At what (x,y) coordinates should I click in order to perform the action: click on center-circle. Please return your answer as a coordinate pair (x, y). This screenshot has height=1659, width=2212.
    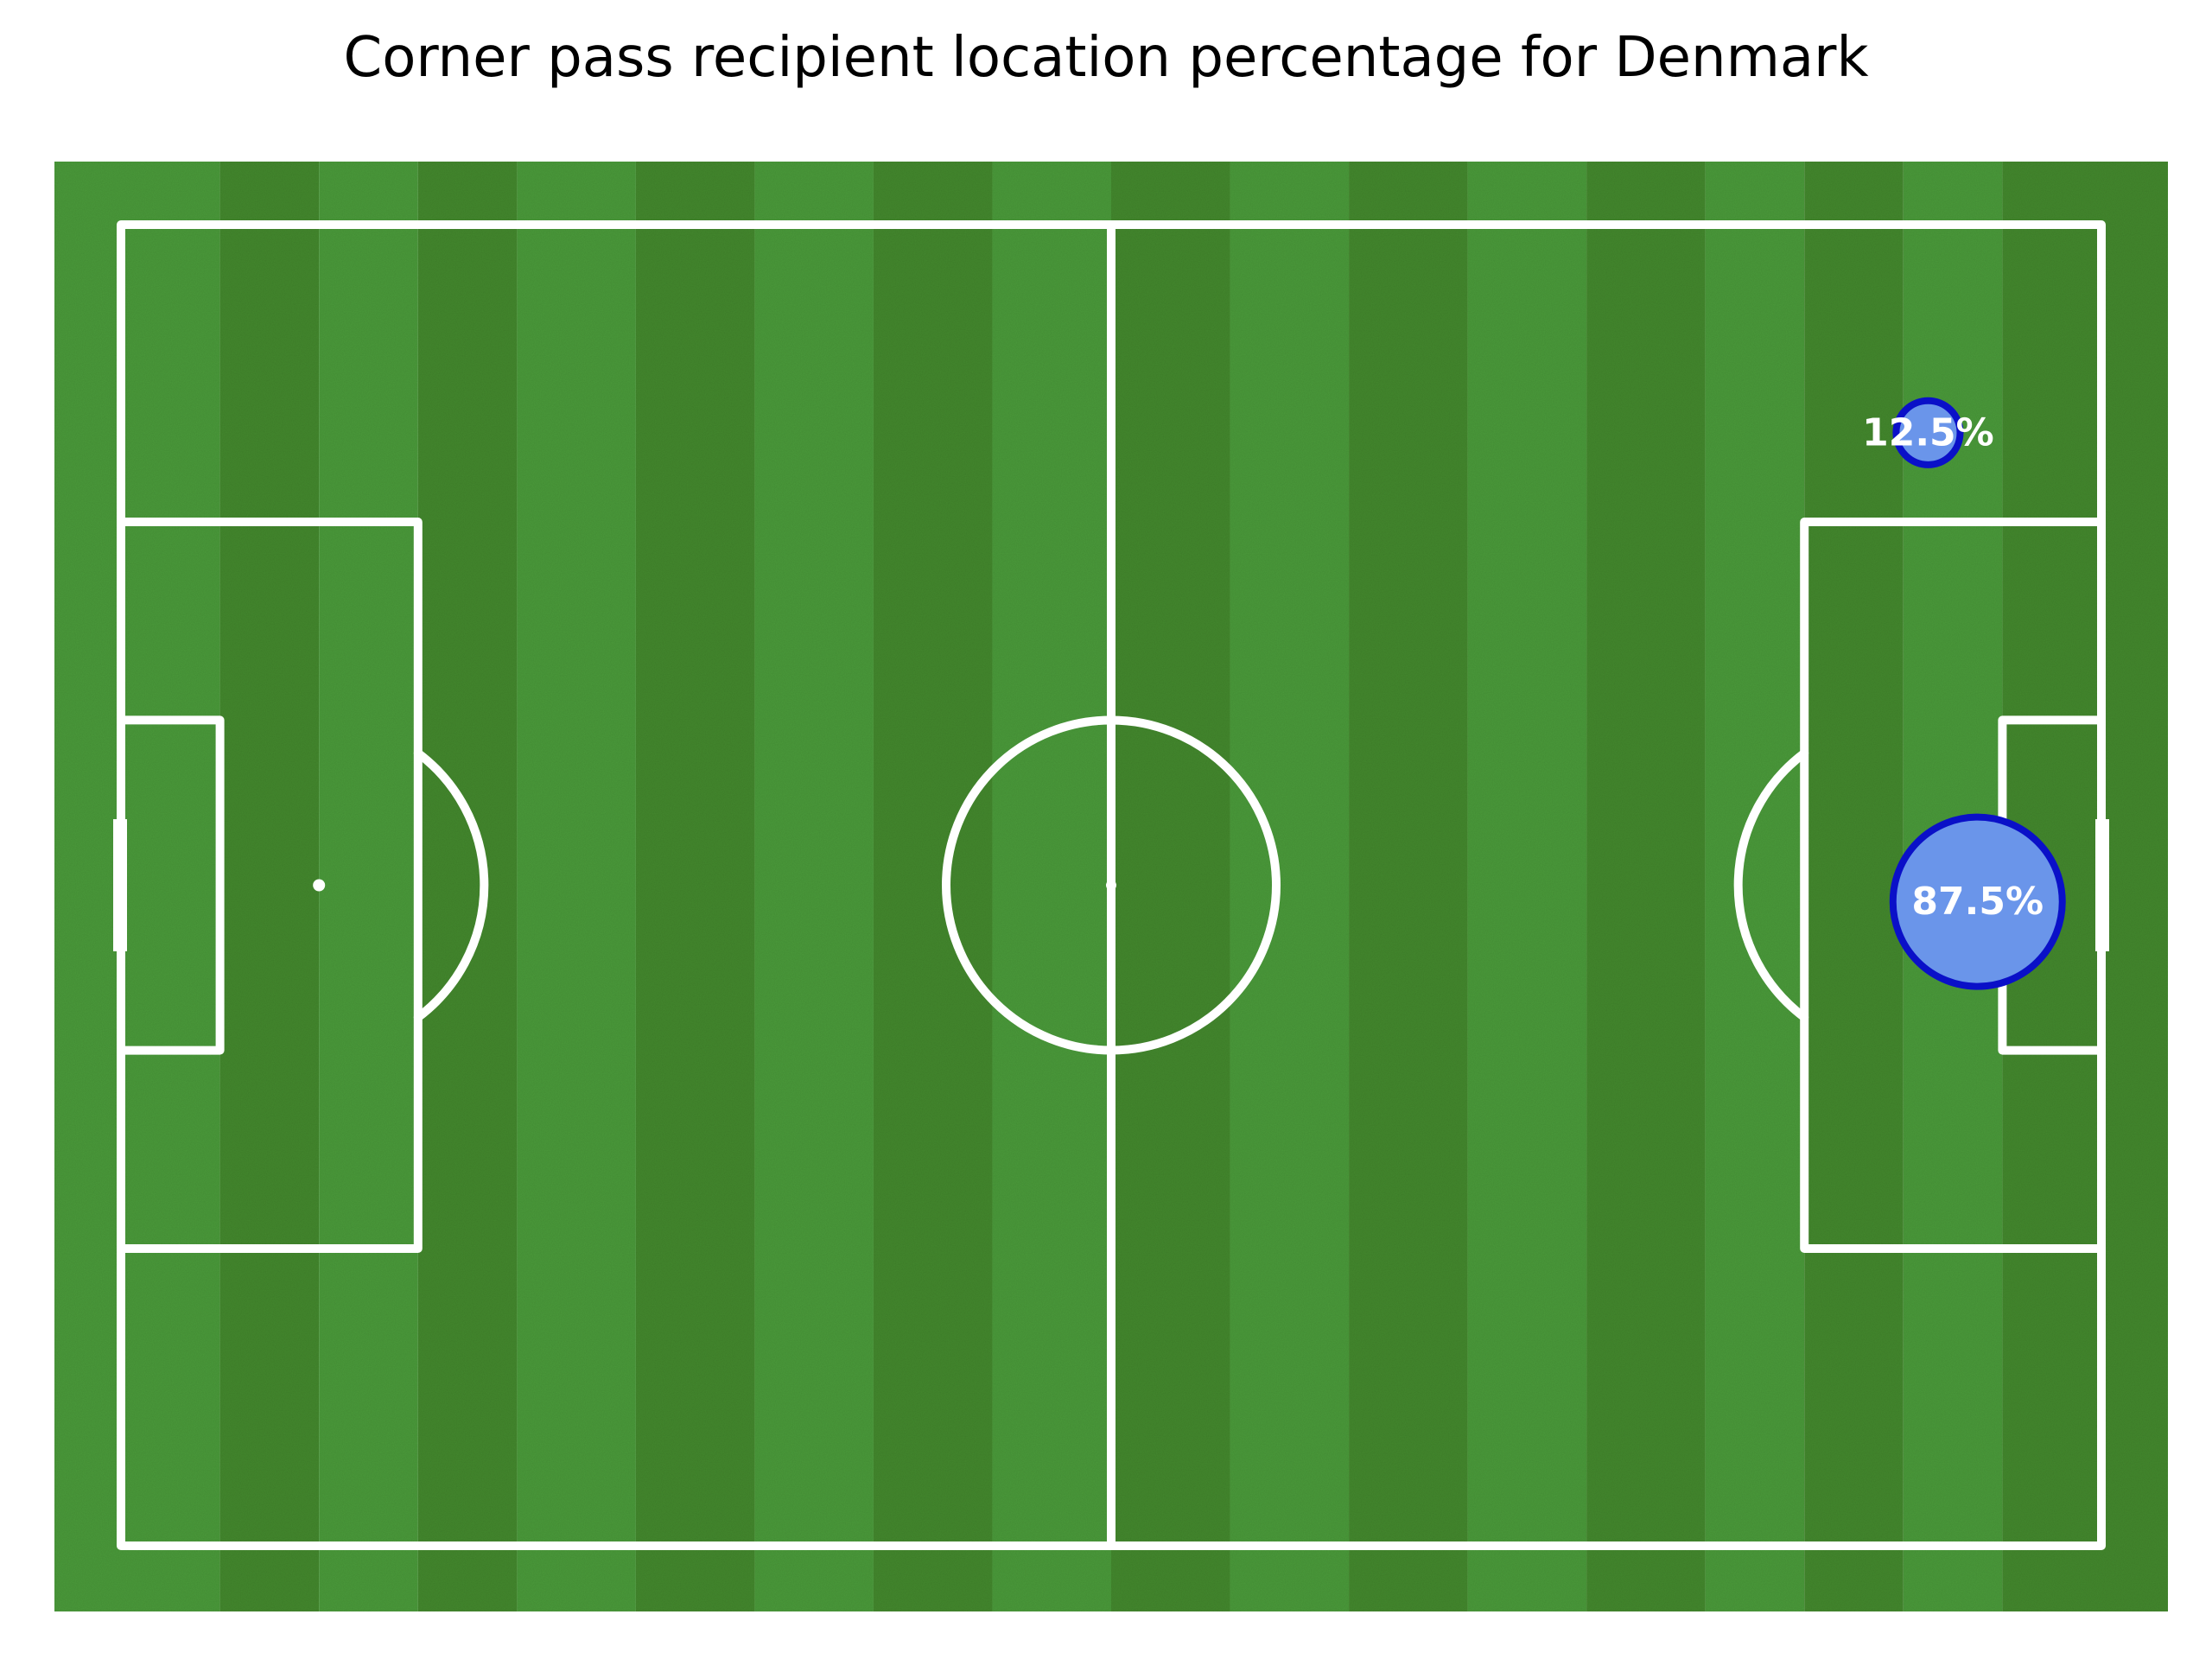
    Looking at the image, I should click on (1111, 885).